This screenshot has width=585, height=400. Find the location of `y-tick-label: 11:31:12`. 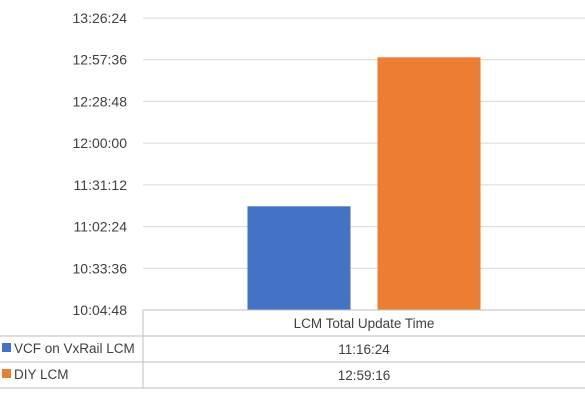

y-tick-label: 11:31:12 is located at coordinates (101, 185).